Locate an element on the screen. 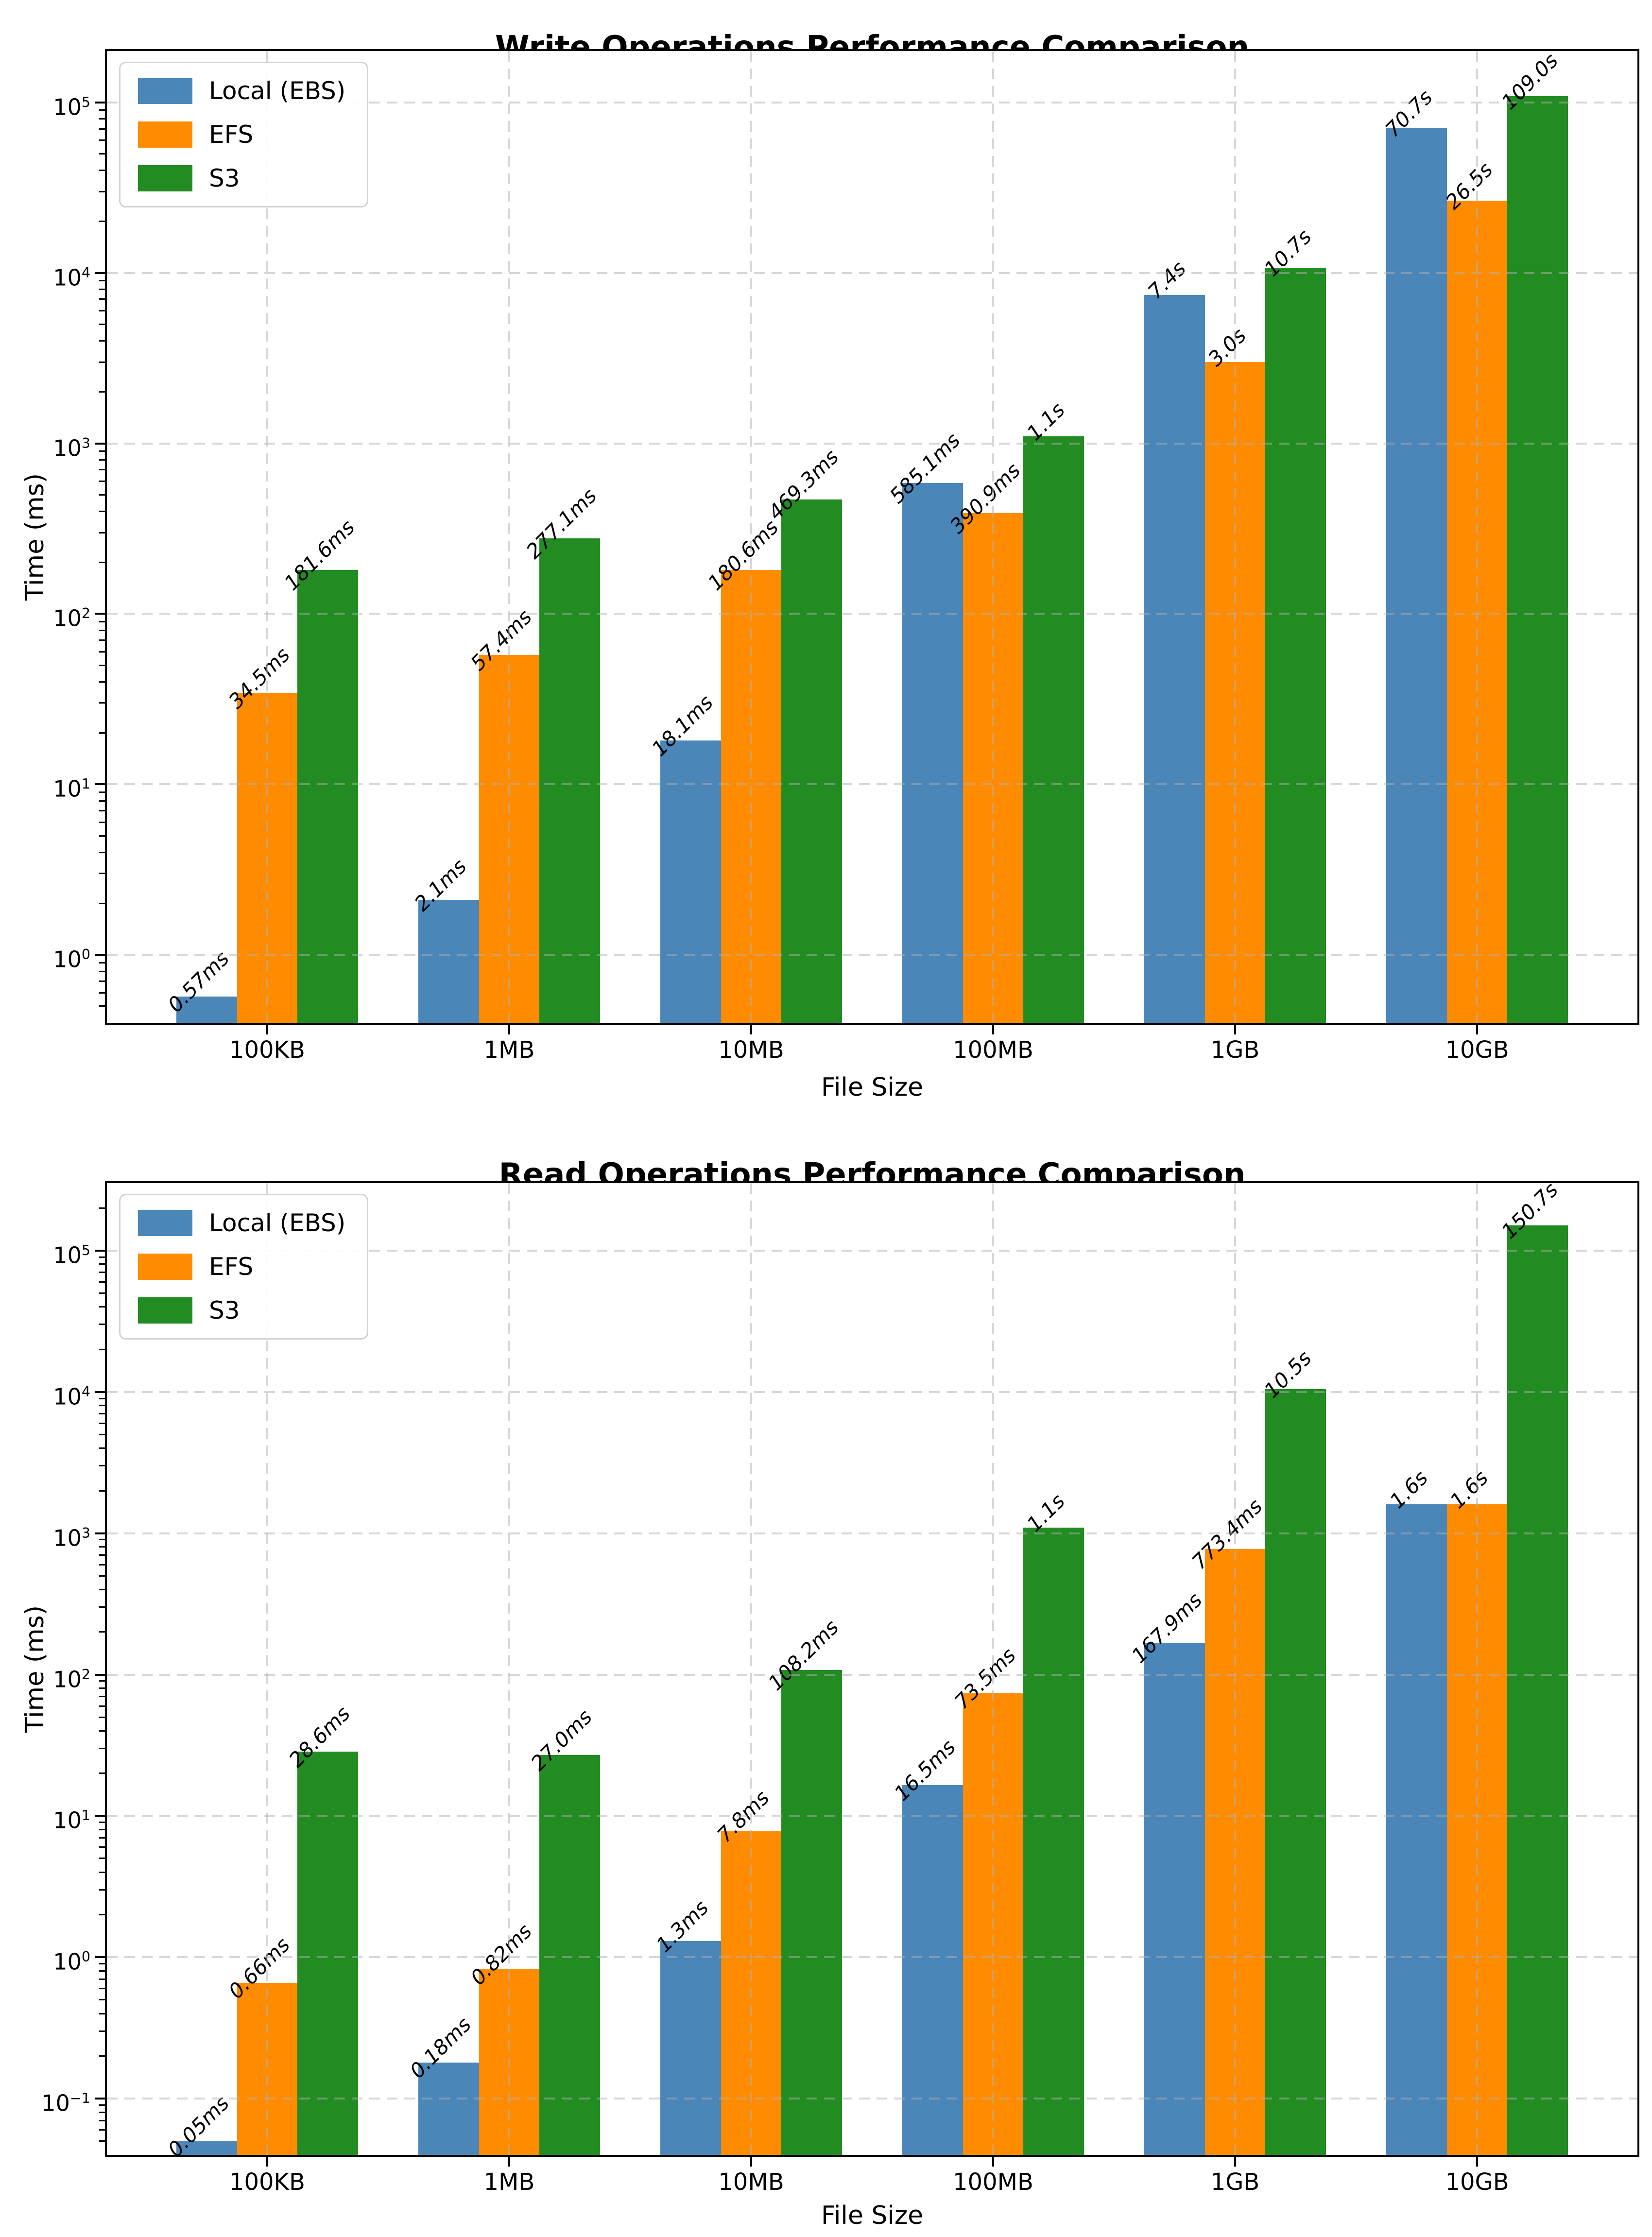 This screenshot has height=2237, width=1652. x-tick-label: 100MB is located at coordinates (993, 1050).